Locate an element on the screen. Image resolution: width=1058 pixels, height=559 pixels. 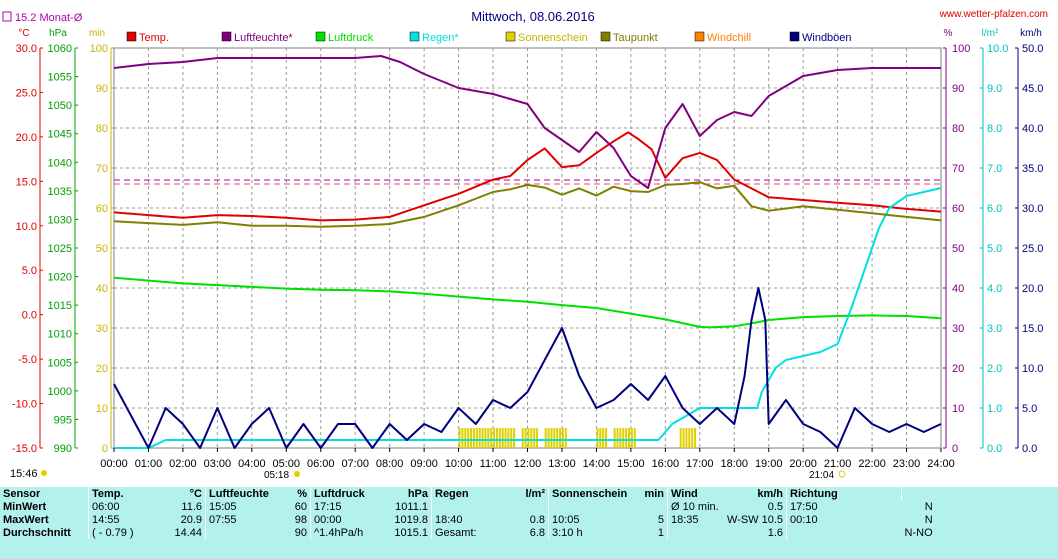
hdr-temp: Temp. is located at coordinates (122, 493).